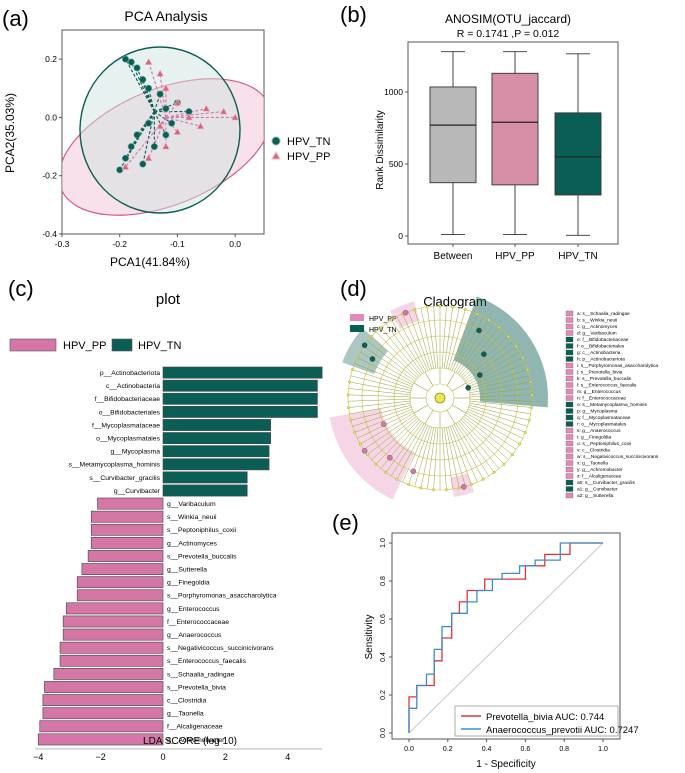 Image resolution: width=685 pixels, height=773 pixels. Describe the element at coordinates (200, 674) in the screenshot. I see `lefse-bar-label: s__Schaalia_radingae` at that location.